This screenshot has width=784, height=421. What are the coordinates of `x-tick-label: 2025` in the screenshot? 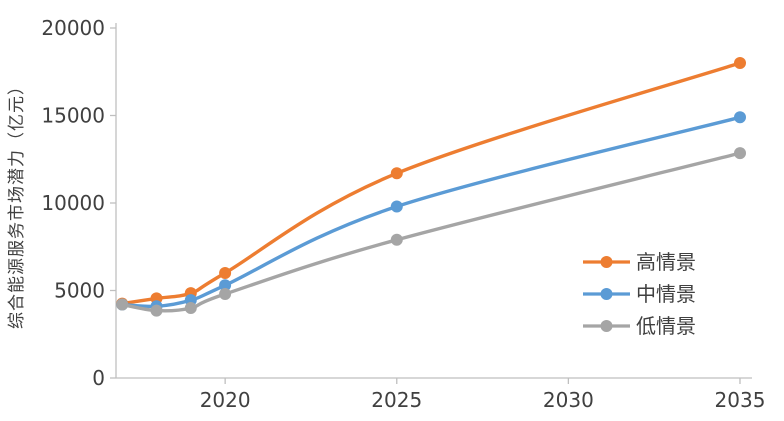 It's located at (396, 400).